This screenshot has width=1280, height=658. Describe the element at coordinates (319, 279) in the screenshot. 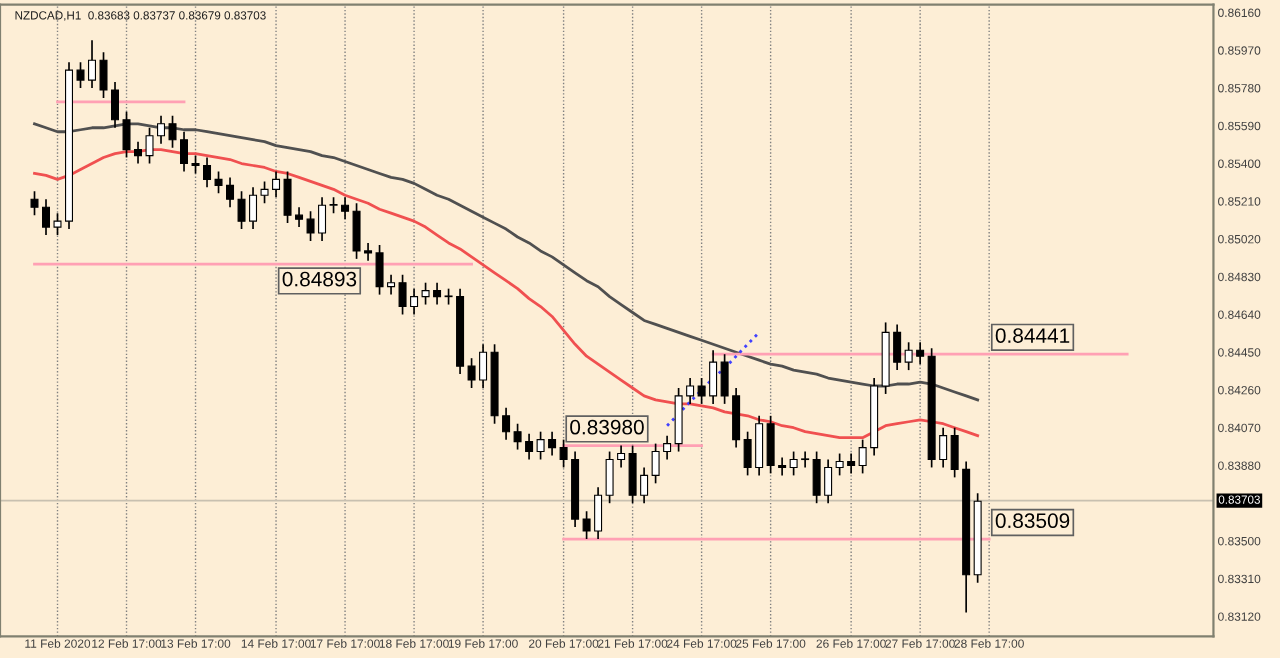

I see `annotation: 0.84893` at that location.